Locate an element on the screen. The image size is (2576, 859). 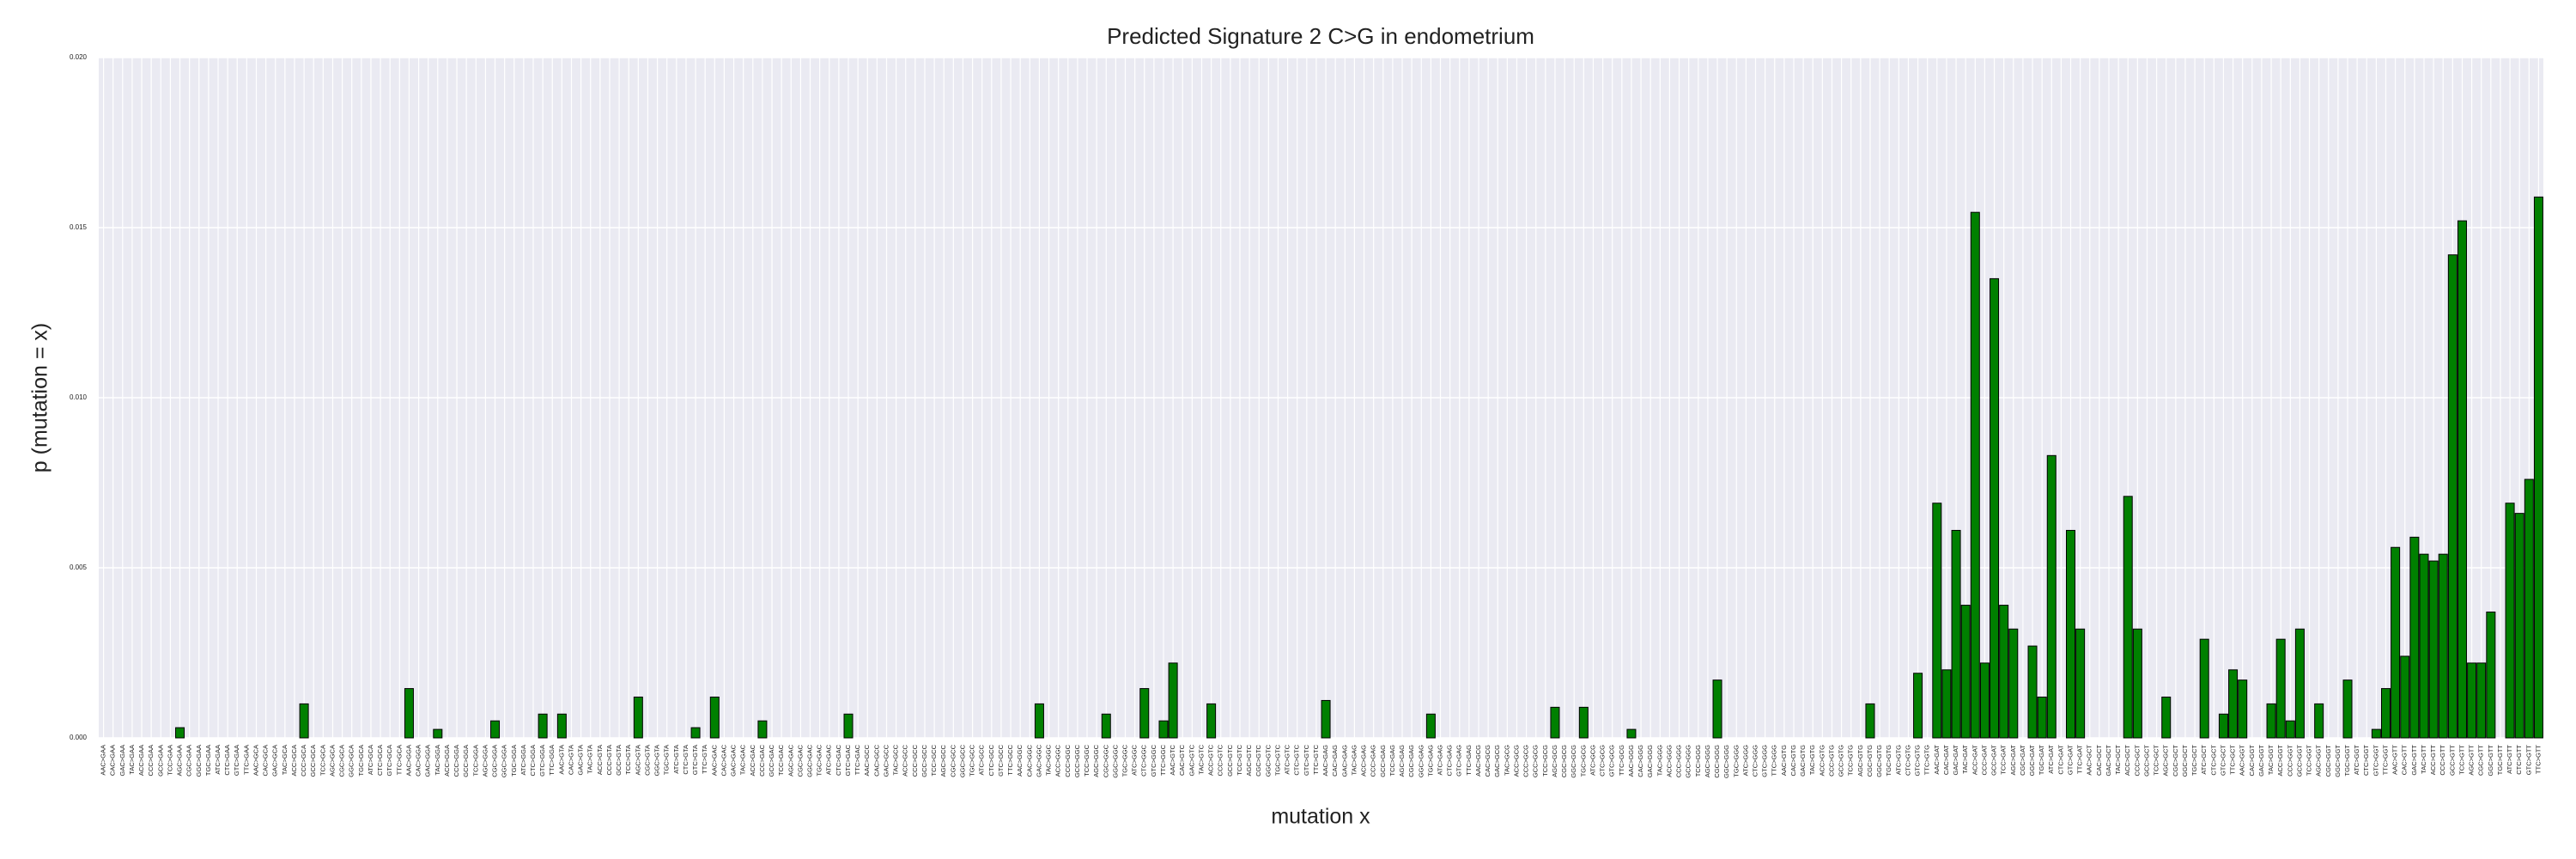
x-tick-label: GAC>GGC is located at coordinates (1038, 760).